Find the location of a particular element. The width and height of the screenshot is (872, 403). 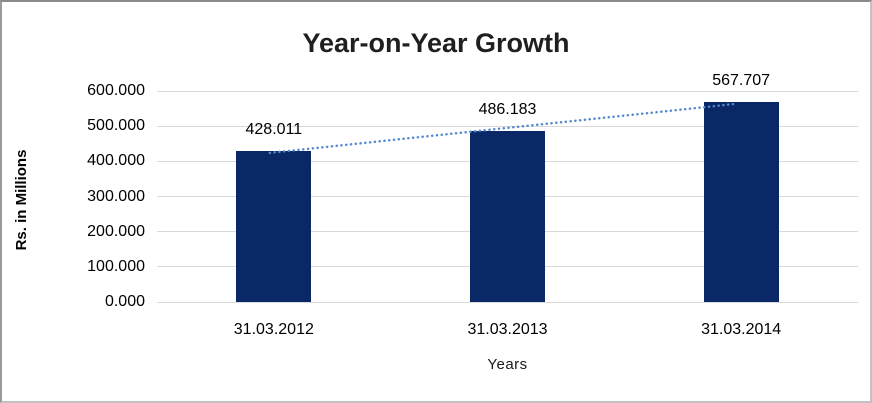

y-tick-label: 600.000 is located at coordinates (116, 90).